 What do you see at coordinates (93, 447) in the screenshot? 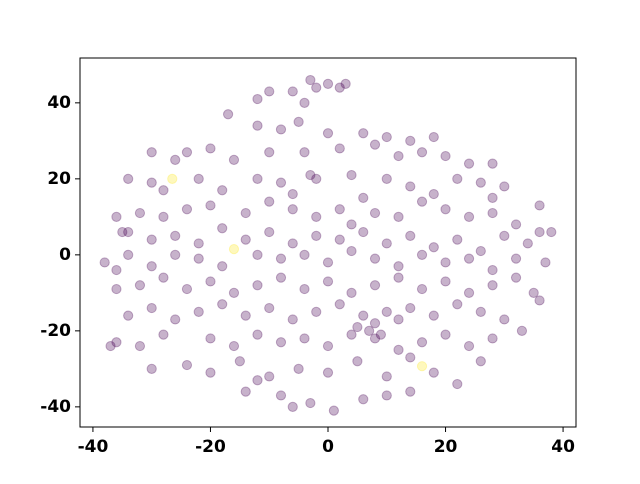
I see `x-tick-label: -40` at bounding box center [93, 447].